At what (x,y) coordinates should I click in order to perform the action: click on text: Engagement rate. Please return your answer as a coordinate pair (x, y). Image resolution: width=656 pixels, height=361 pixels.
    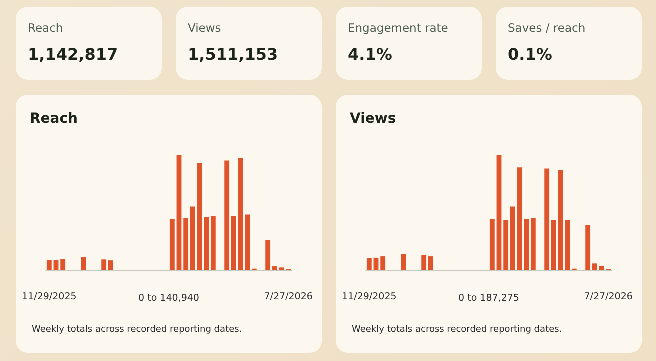
    Looking at the image, I should click on (399, 28).